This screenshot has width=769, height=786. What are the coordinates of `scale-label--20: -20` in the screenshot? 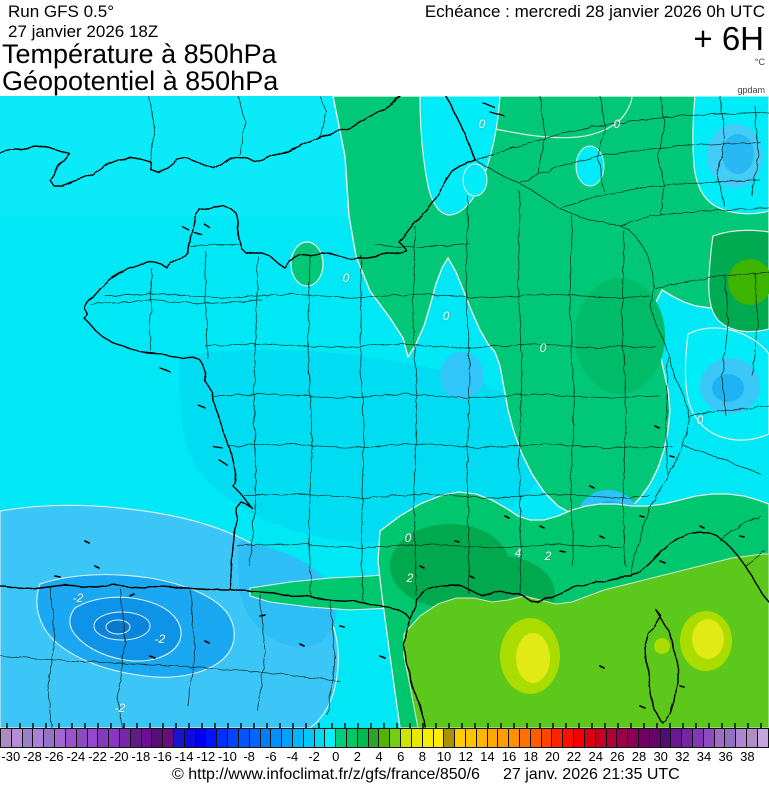 It's located at (119, 756).